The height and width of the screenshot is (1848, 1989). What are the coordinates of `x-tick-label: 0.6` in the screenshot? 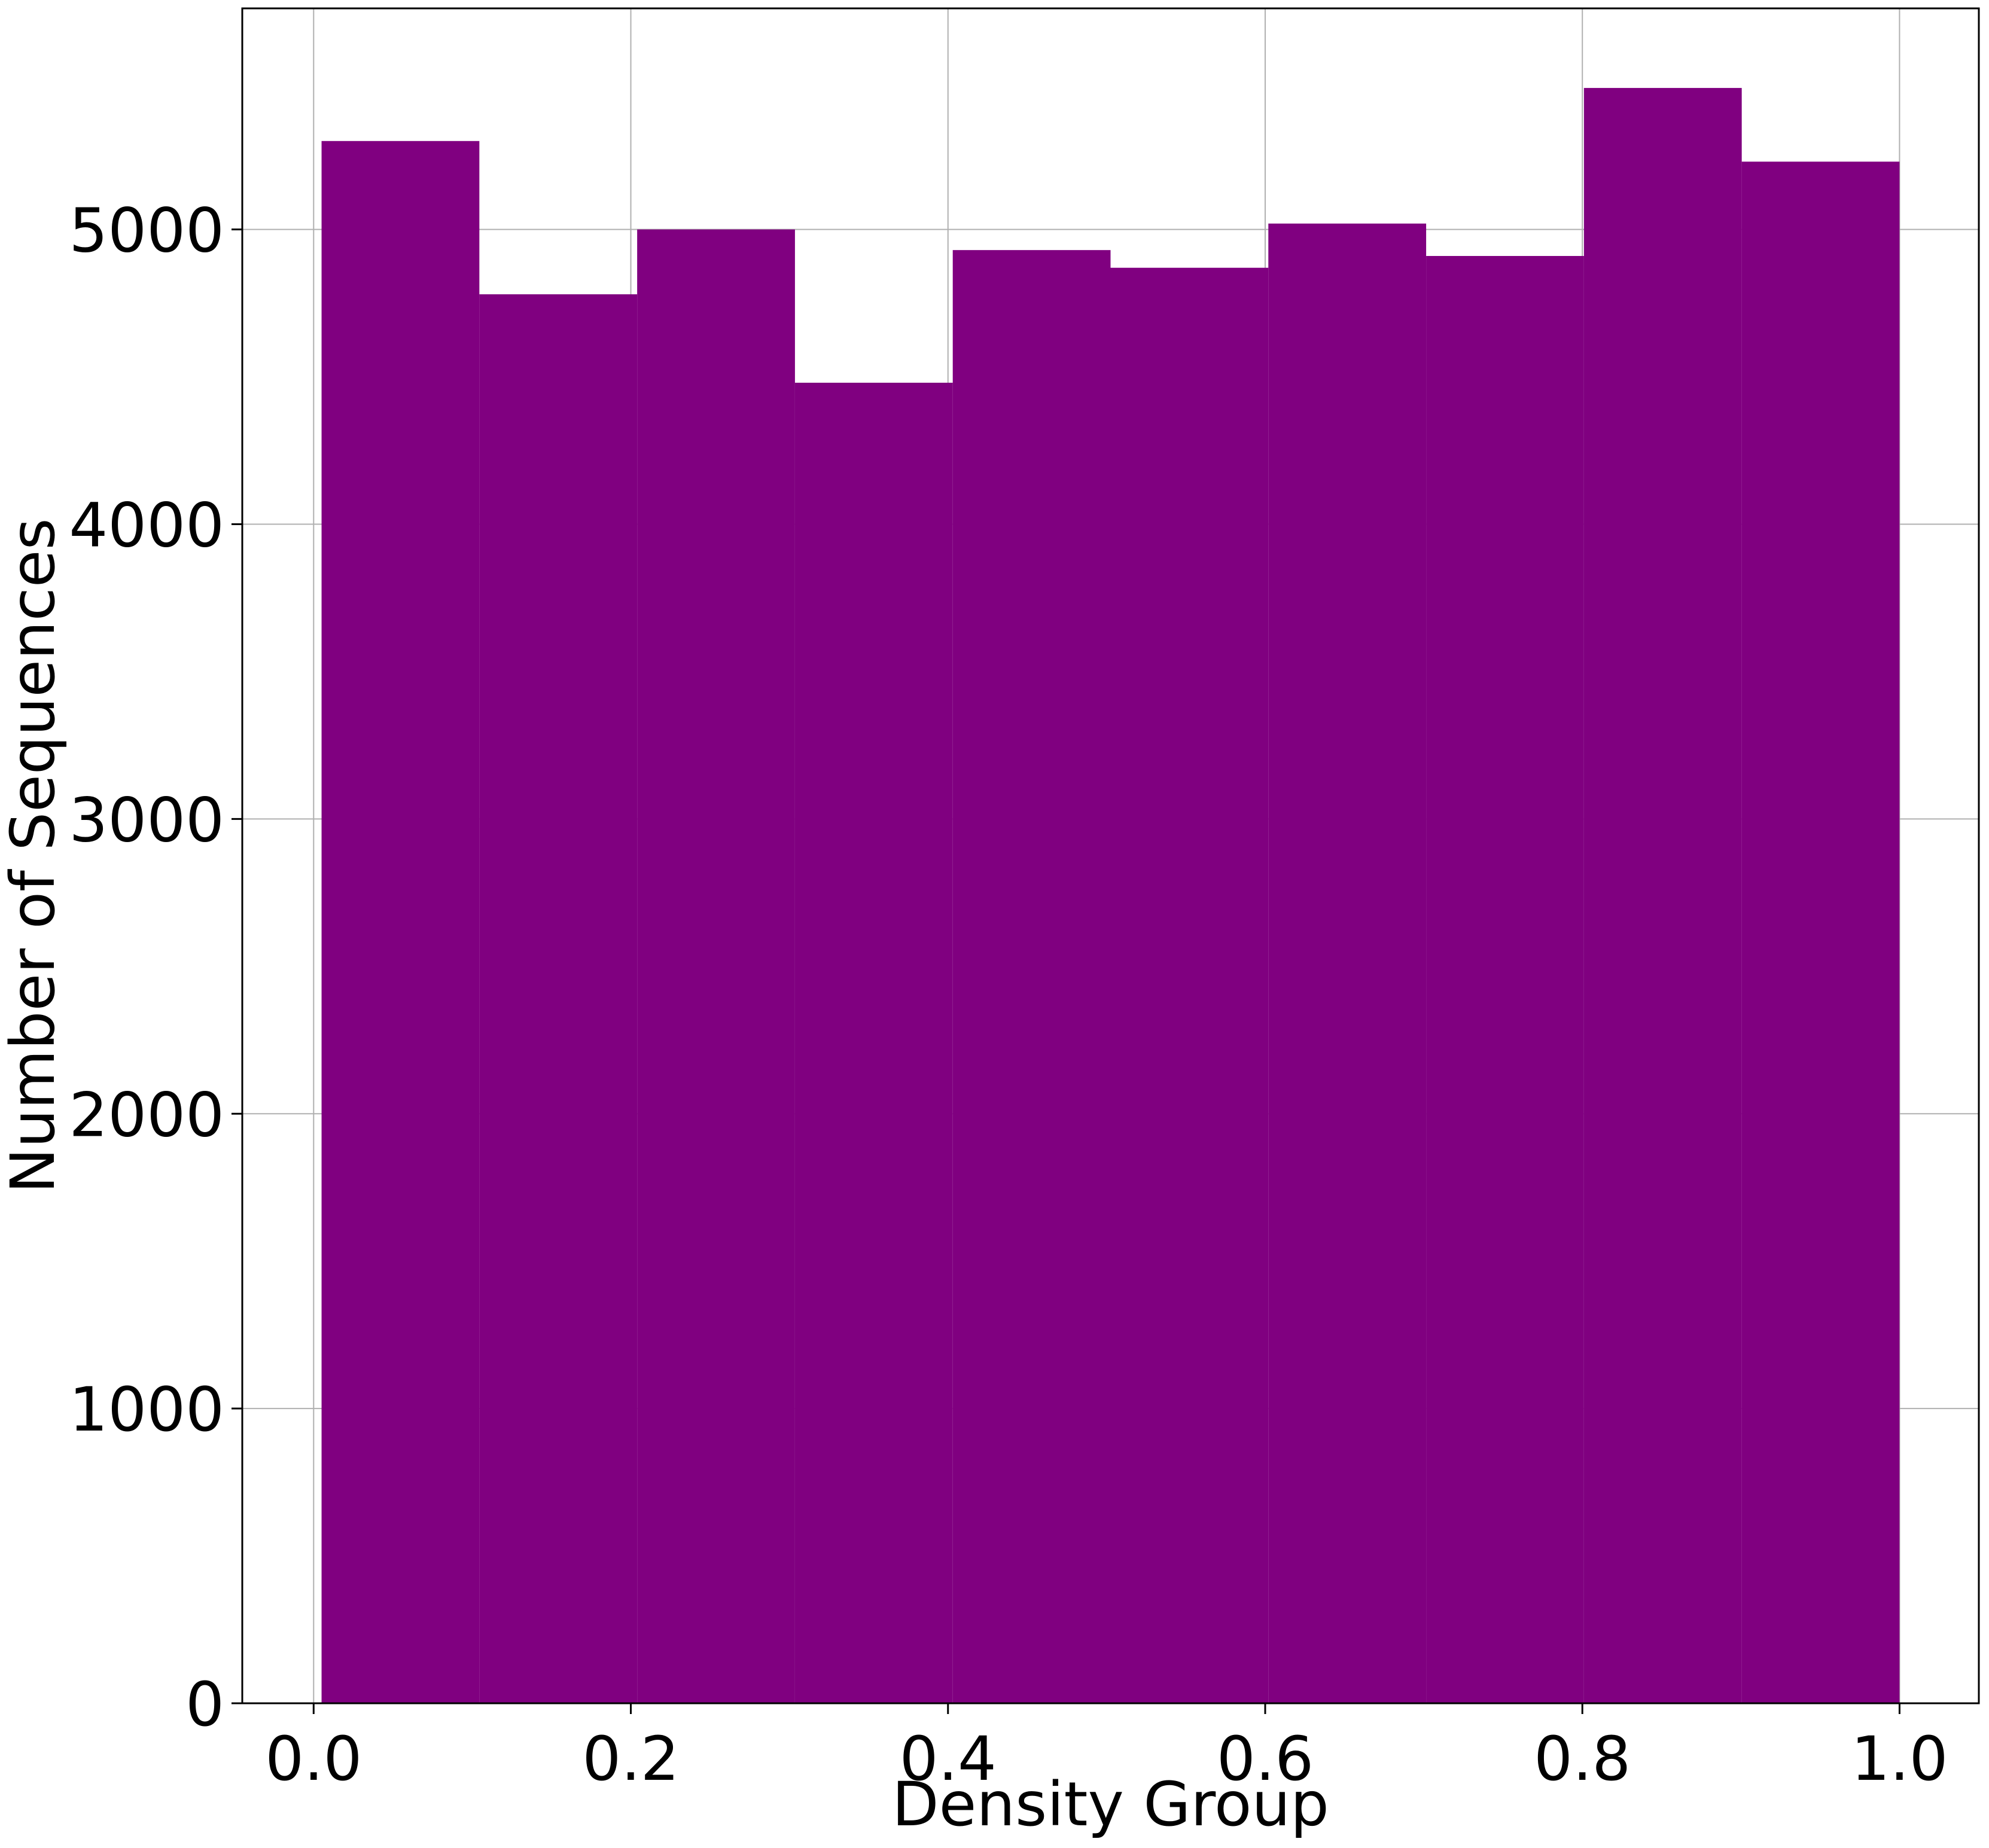 It's located at (1265, 1759).